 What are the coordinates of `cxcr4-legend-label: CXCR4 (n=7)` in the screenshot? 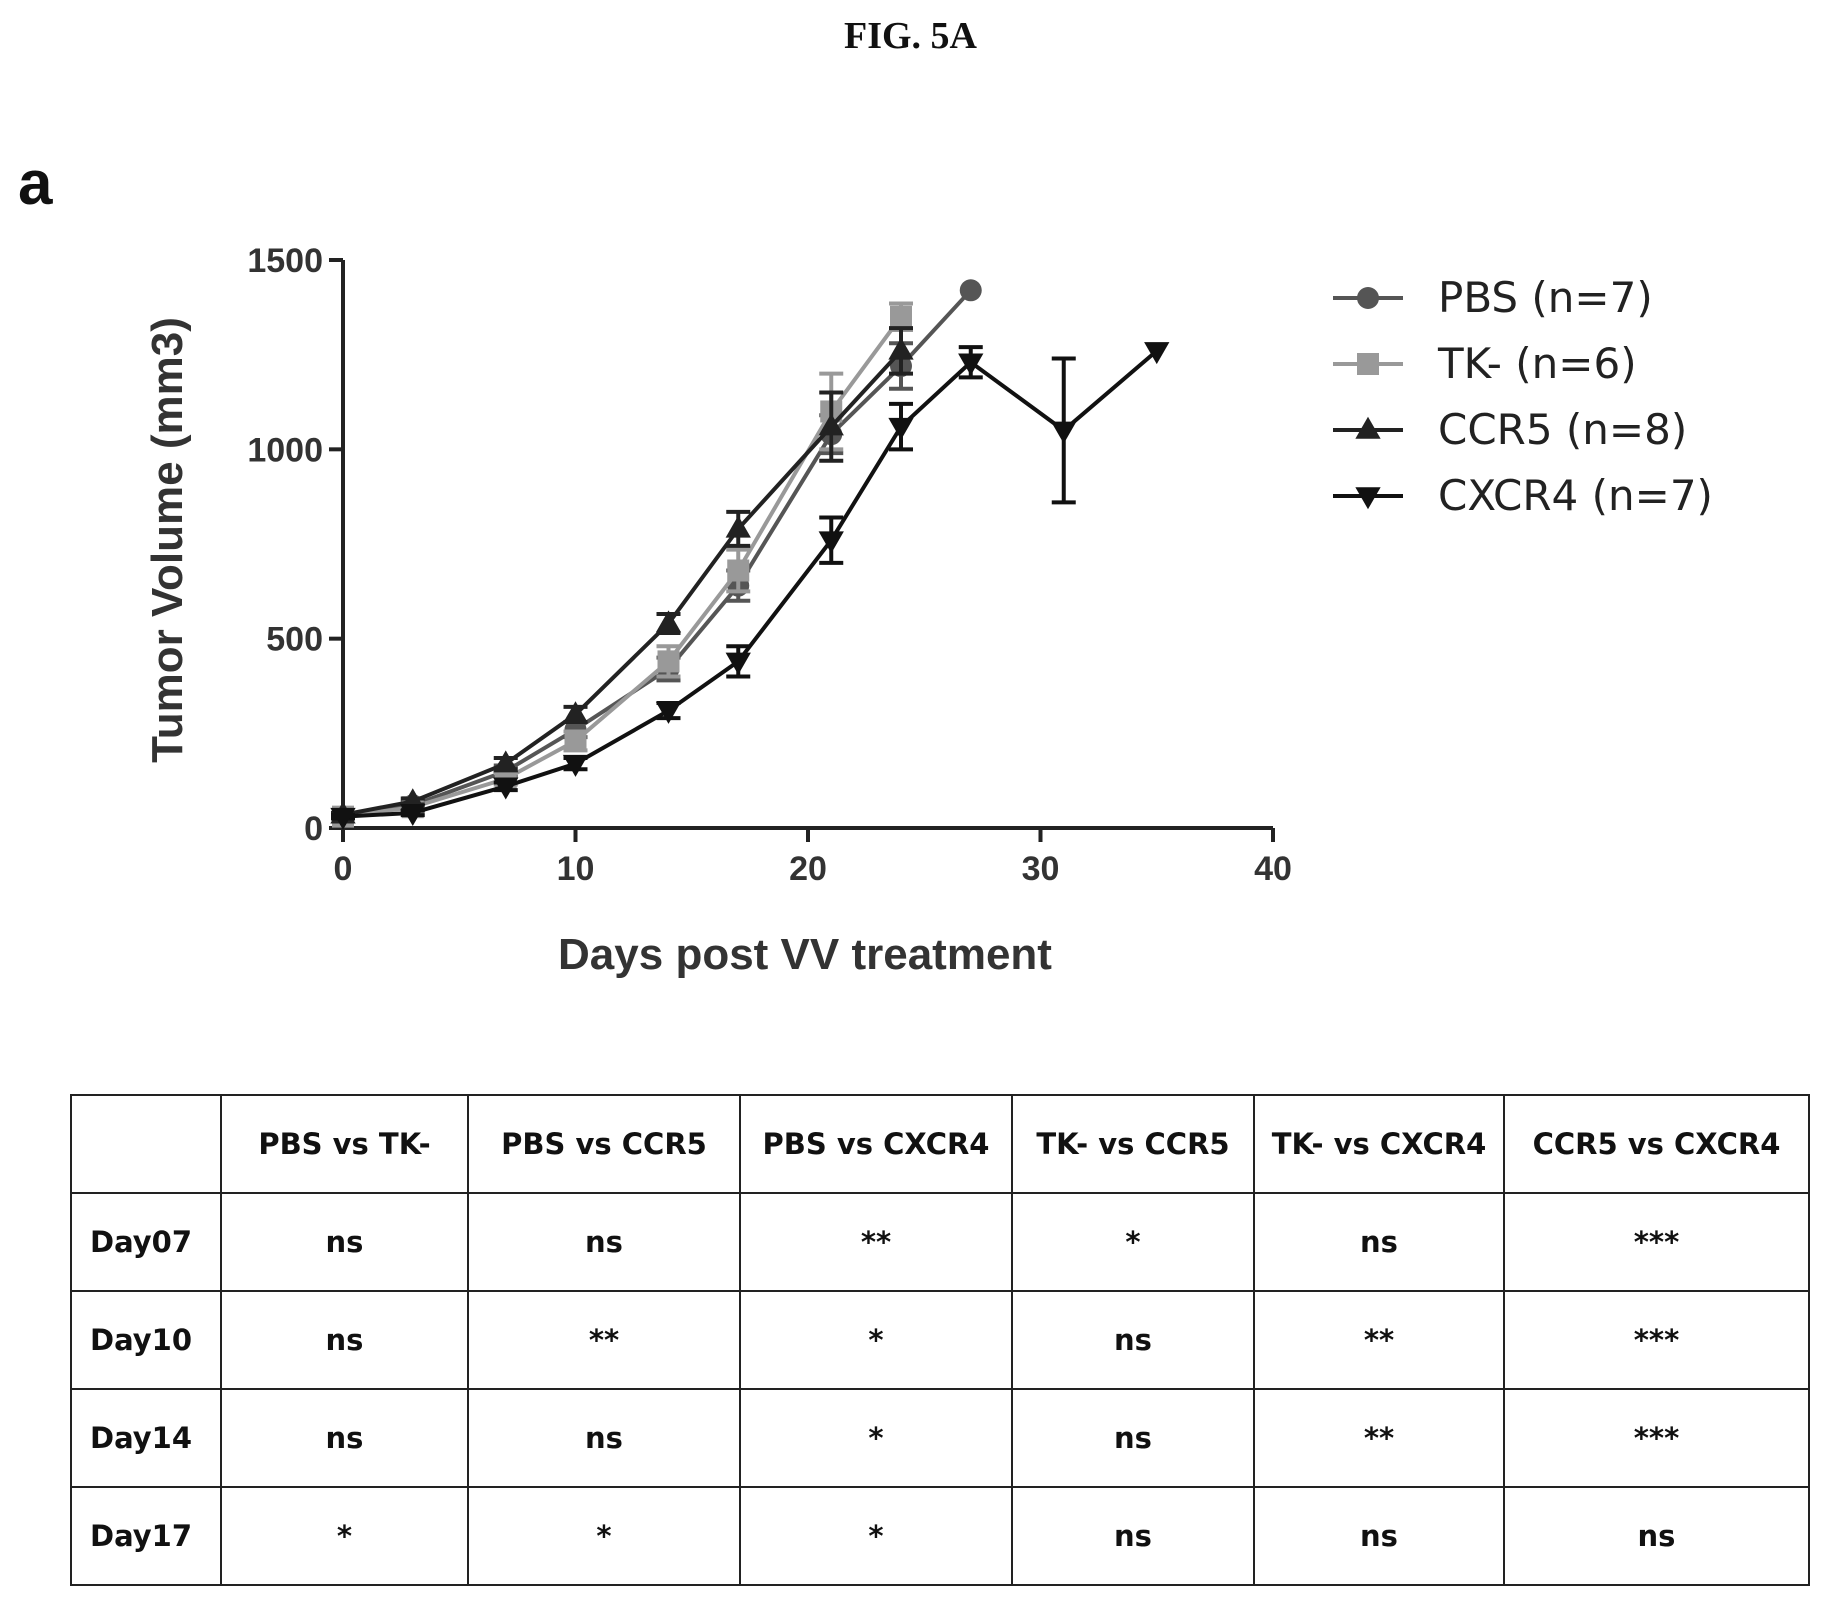 It's located at (1575, 495).